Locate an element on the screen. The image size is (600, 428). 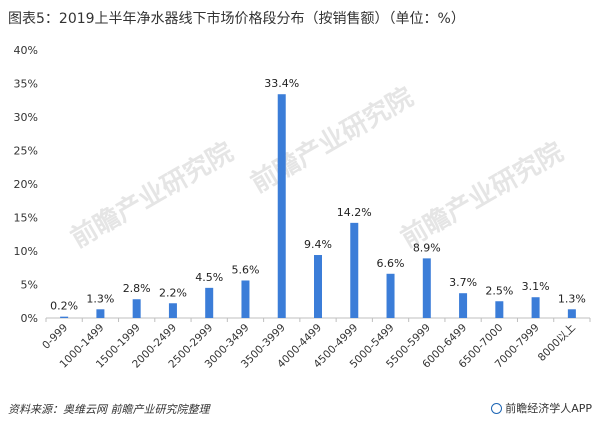
brand-label: 前瞻经济学人APP is located at coordinates (541, 408).